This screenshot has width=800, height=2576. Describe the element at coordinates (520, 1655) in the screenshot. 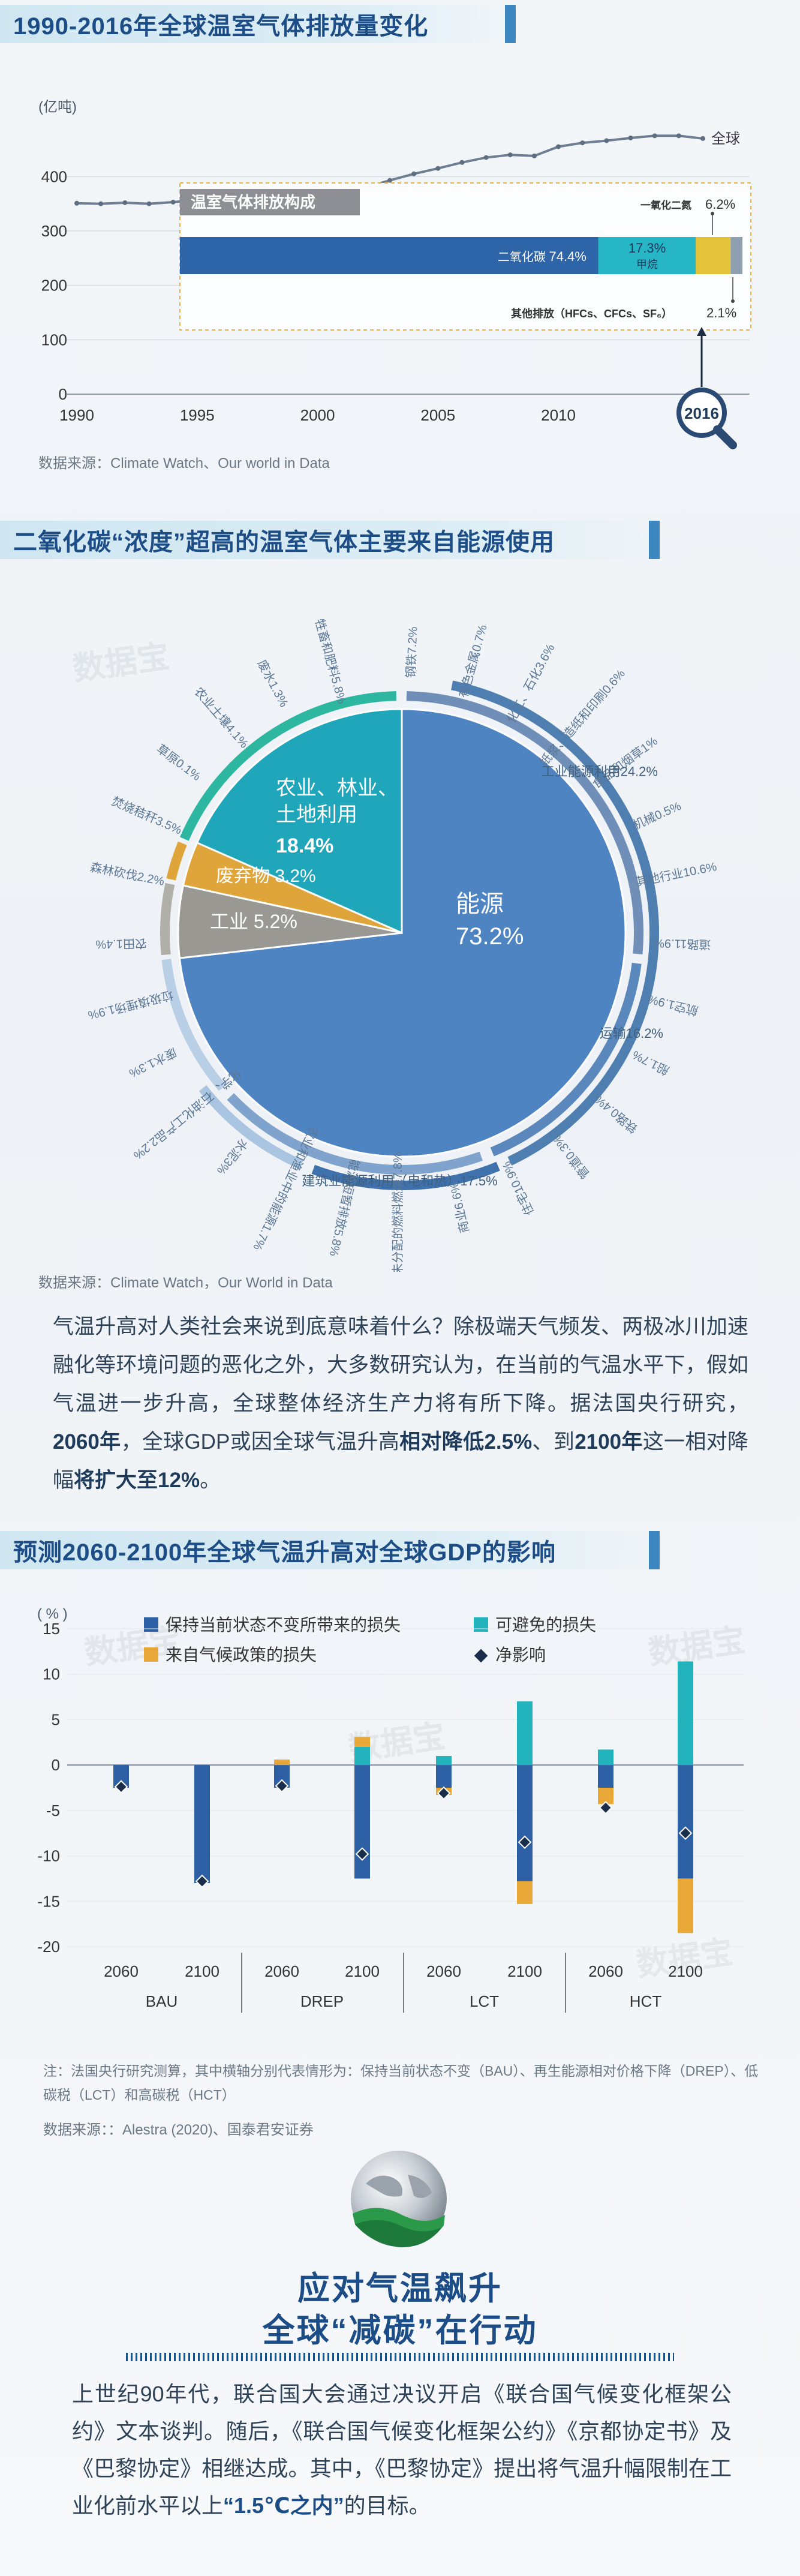

I see `legend-label: 净影响` at that location.